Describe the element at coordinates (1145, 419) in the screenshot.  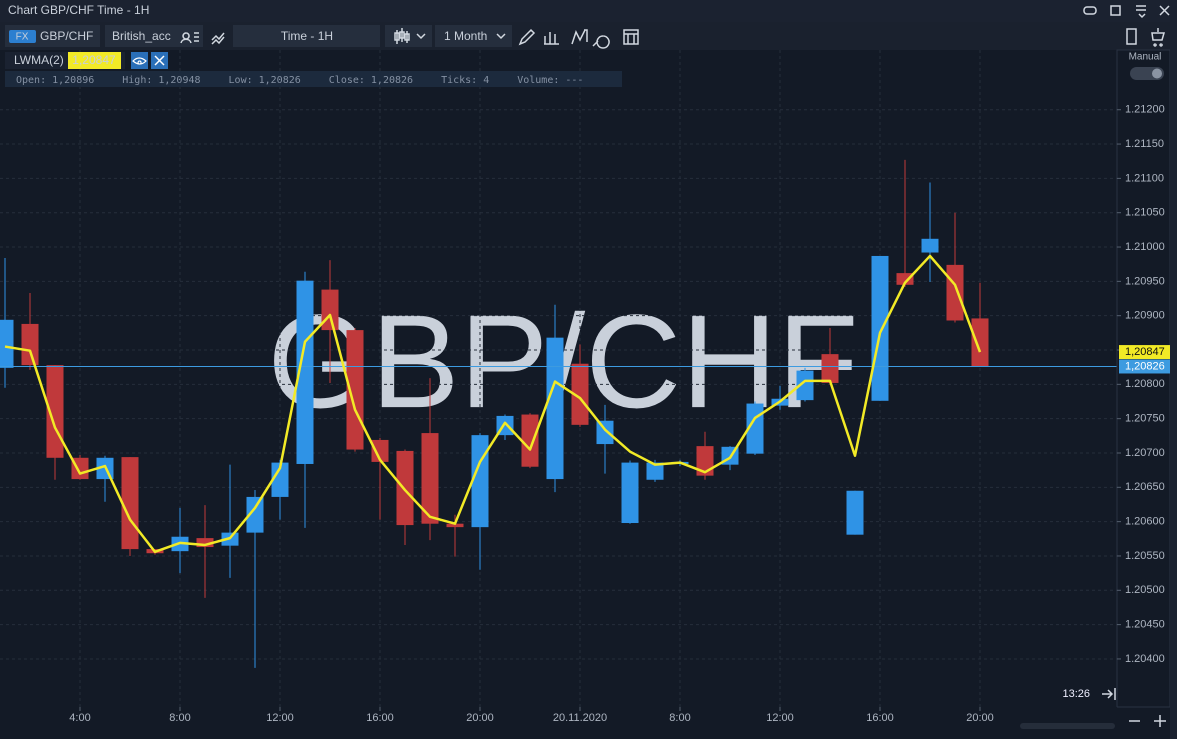
I see `y-tick-label: 1.20750` at that location.